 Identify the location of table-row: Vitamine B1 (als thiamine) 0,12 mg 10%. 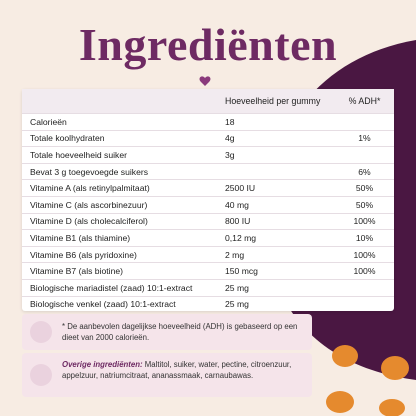
(208, 238).